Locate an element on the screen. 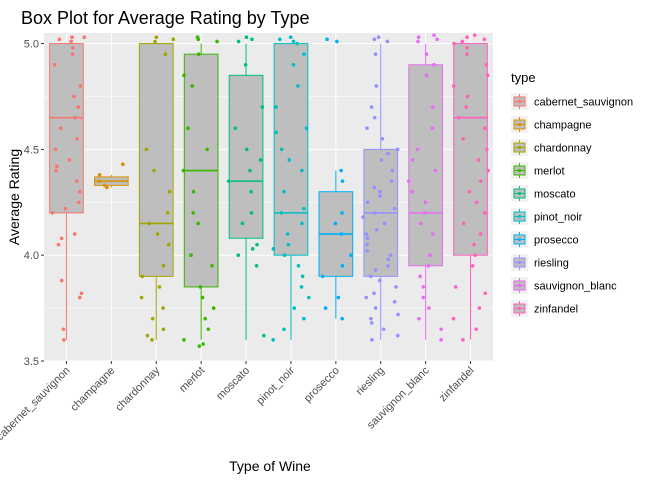  y-tick-label: 4.5 is located at coordinates (31, 150).